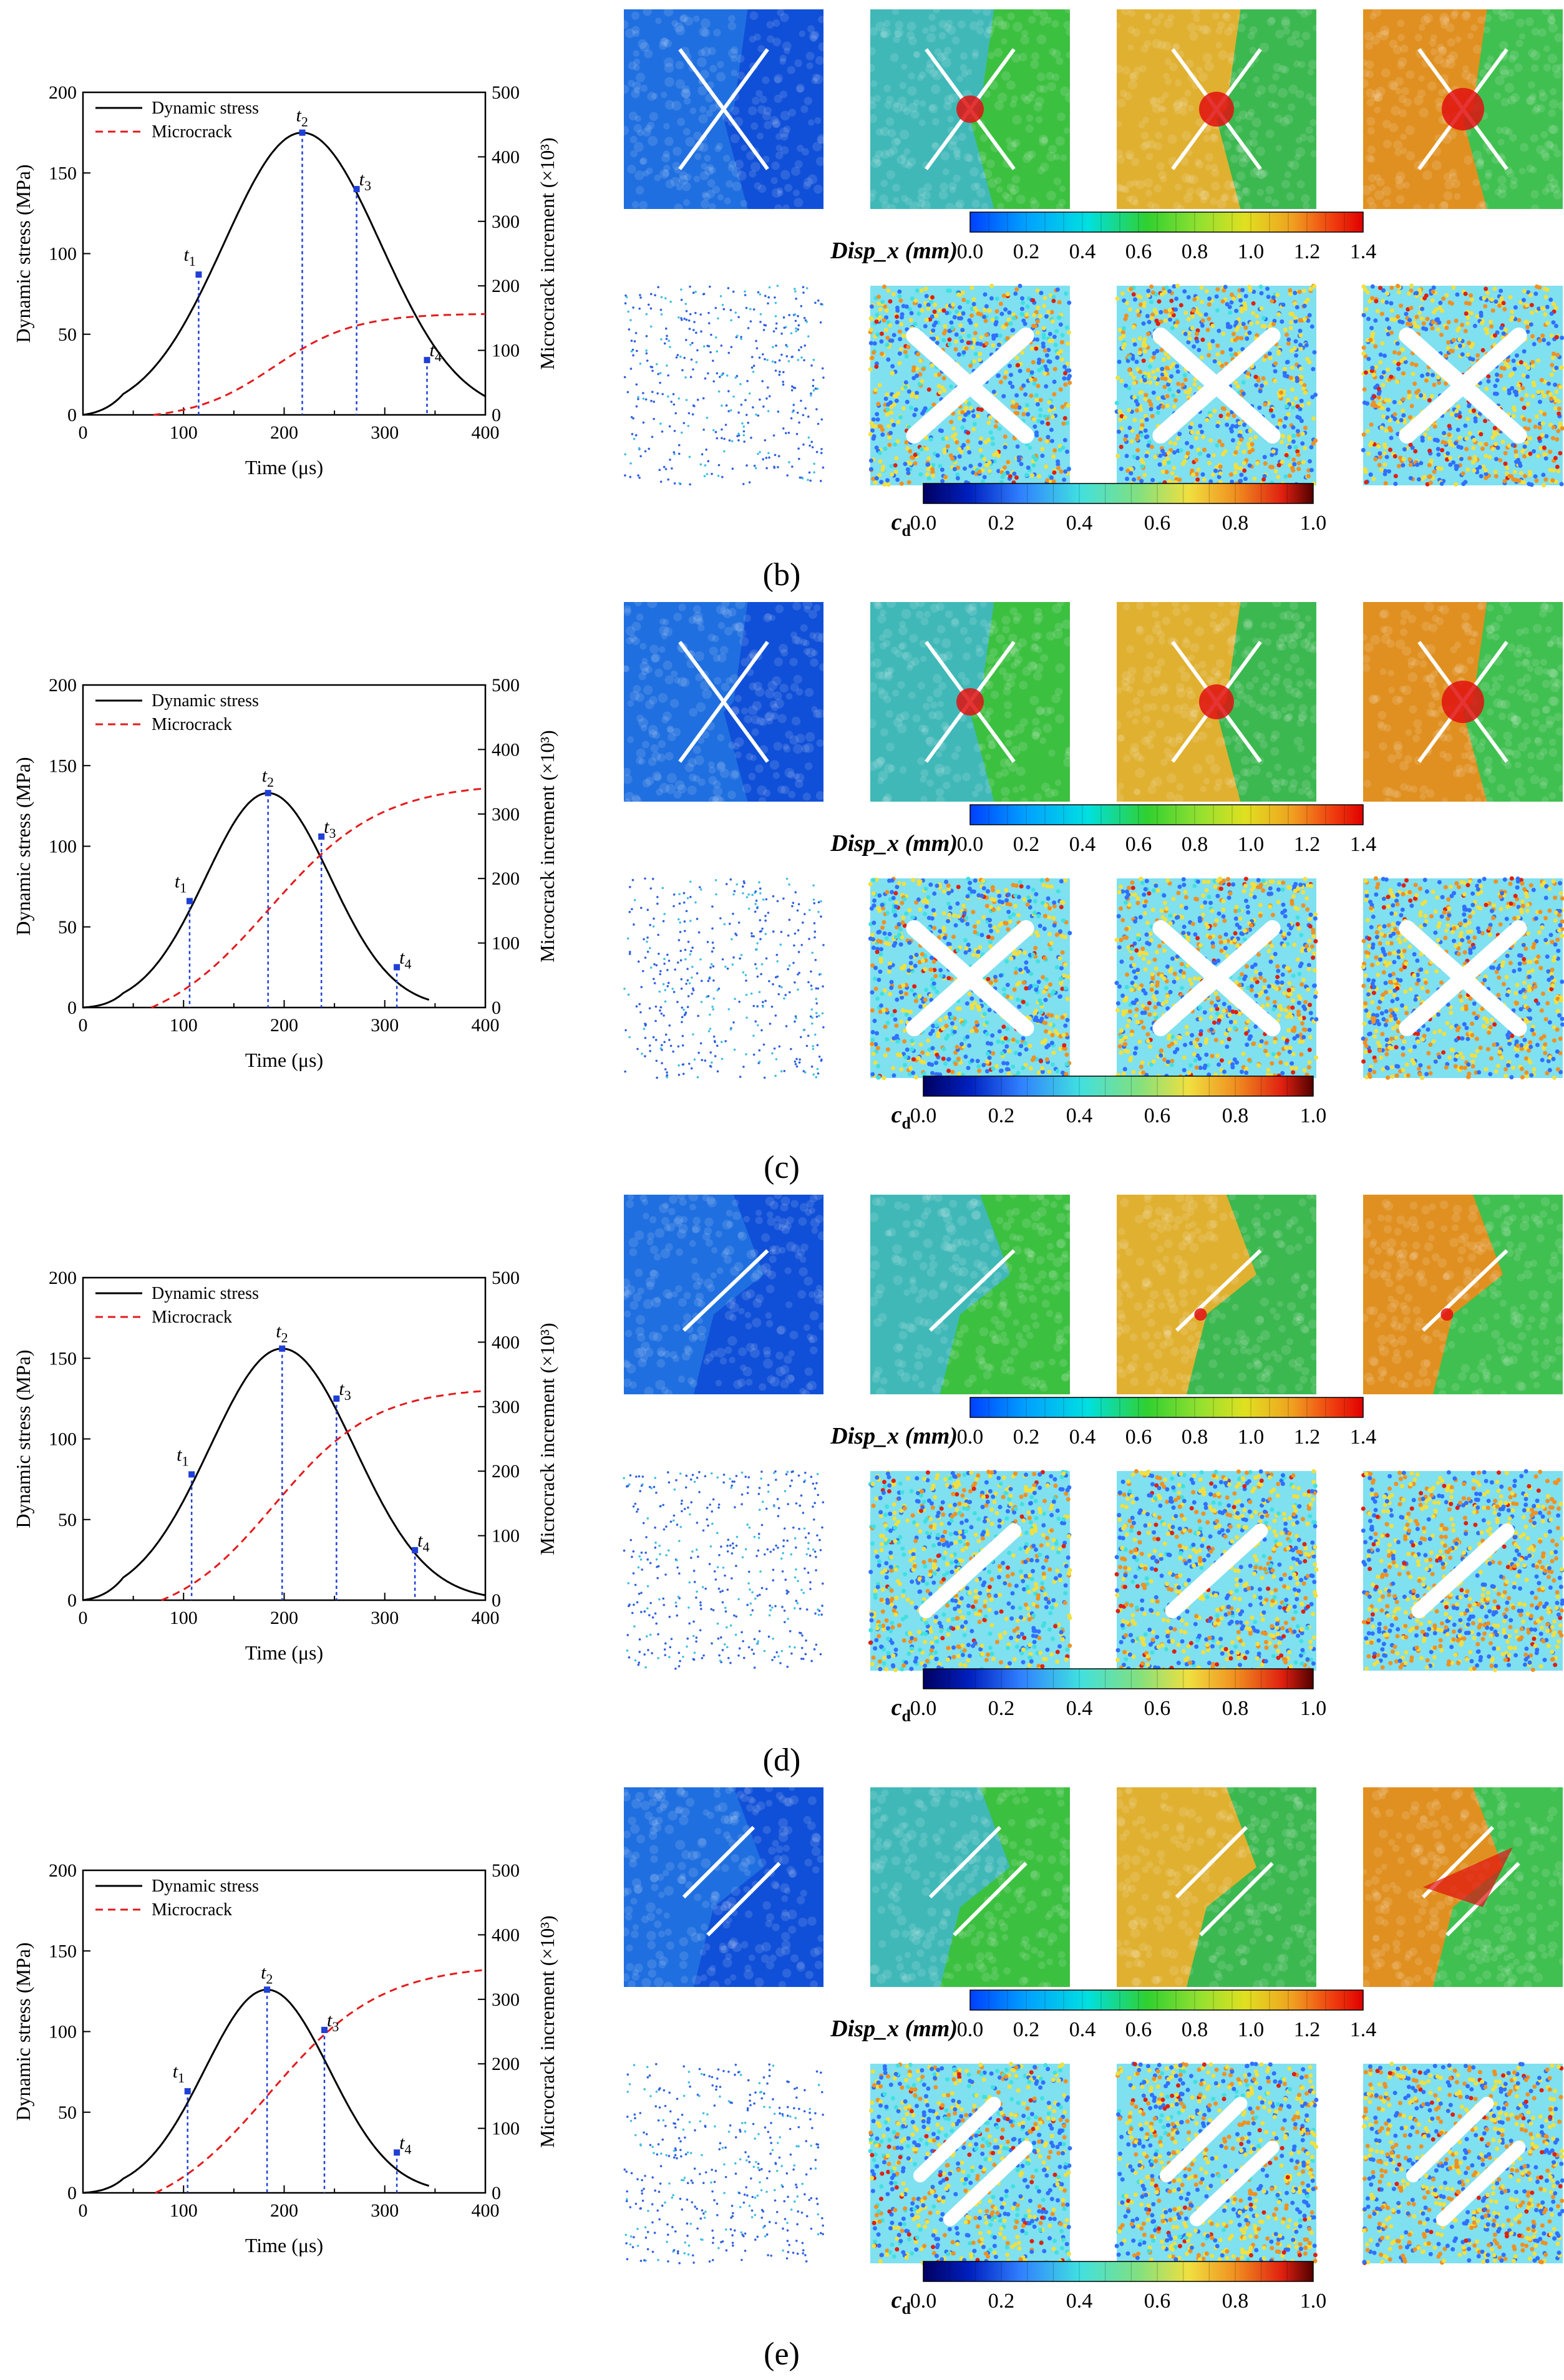 The image size is (1564, 2380). What do you see at coordinates (547, 846) in the screenshot?
I see `y2-axis-label: Microcrack increment (×10³)` at bounding box center [547, 846].